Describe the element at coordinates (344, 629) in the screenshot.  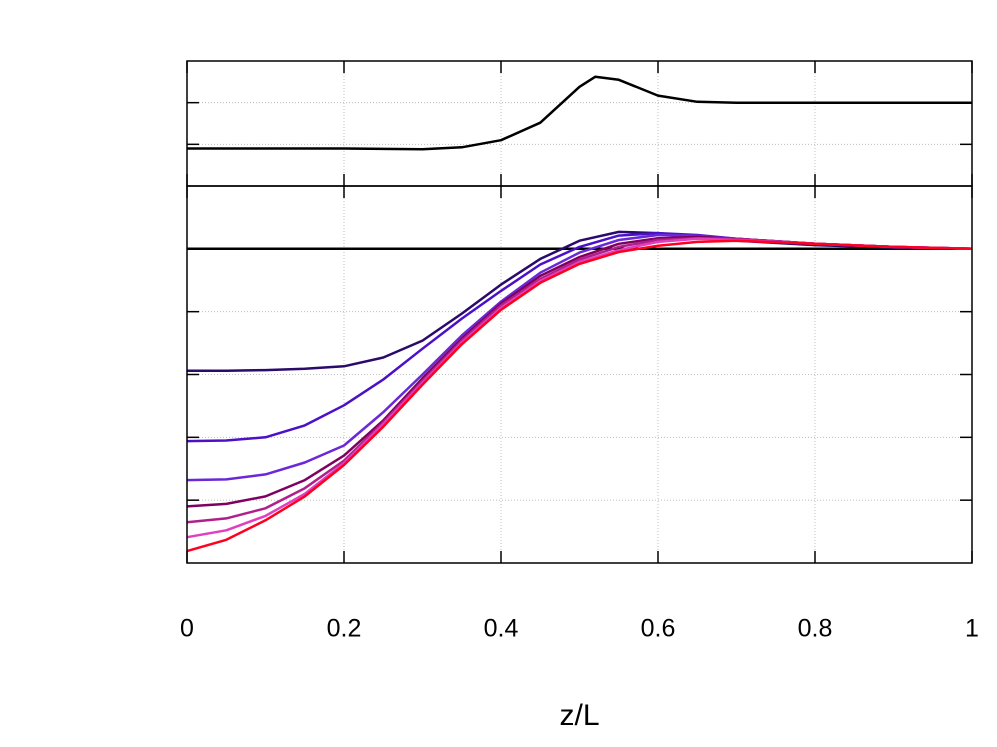
I see `x-tick-label: 0.2` at that location.